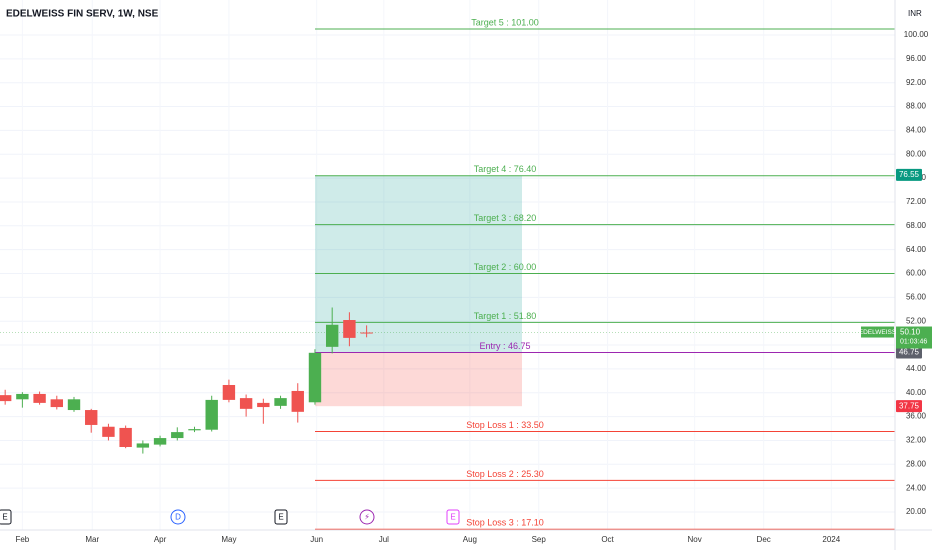 The height and width of the screenshot is (550, 932). Describe the element at coordinates (505, 169) in the screenshot. I see `level-label: Target 4 : 76.40` at that location.